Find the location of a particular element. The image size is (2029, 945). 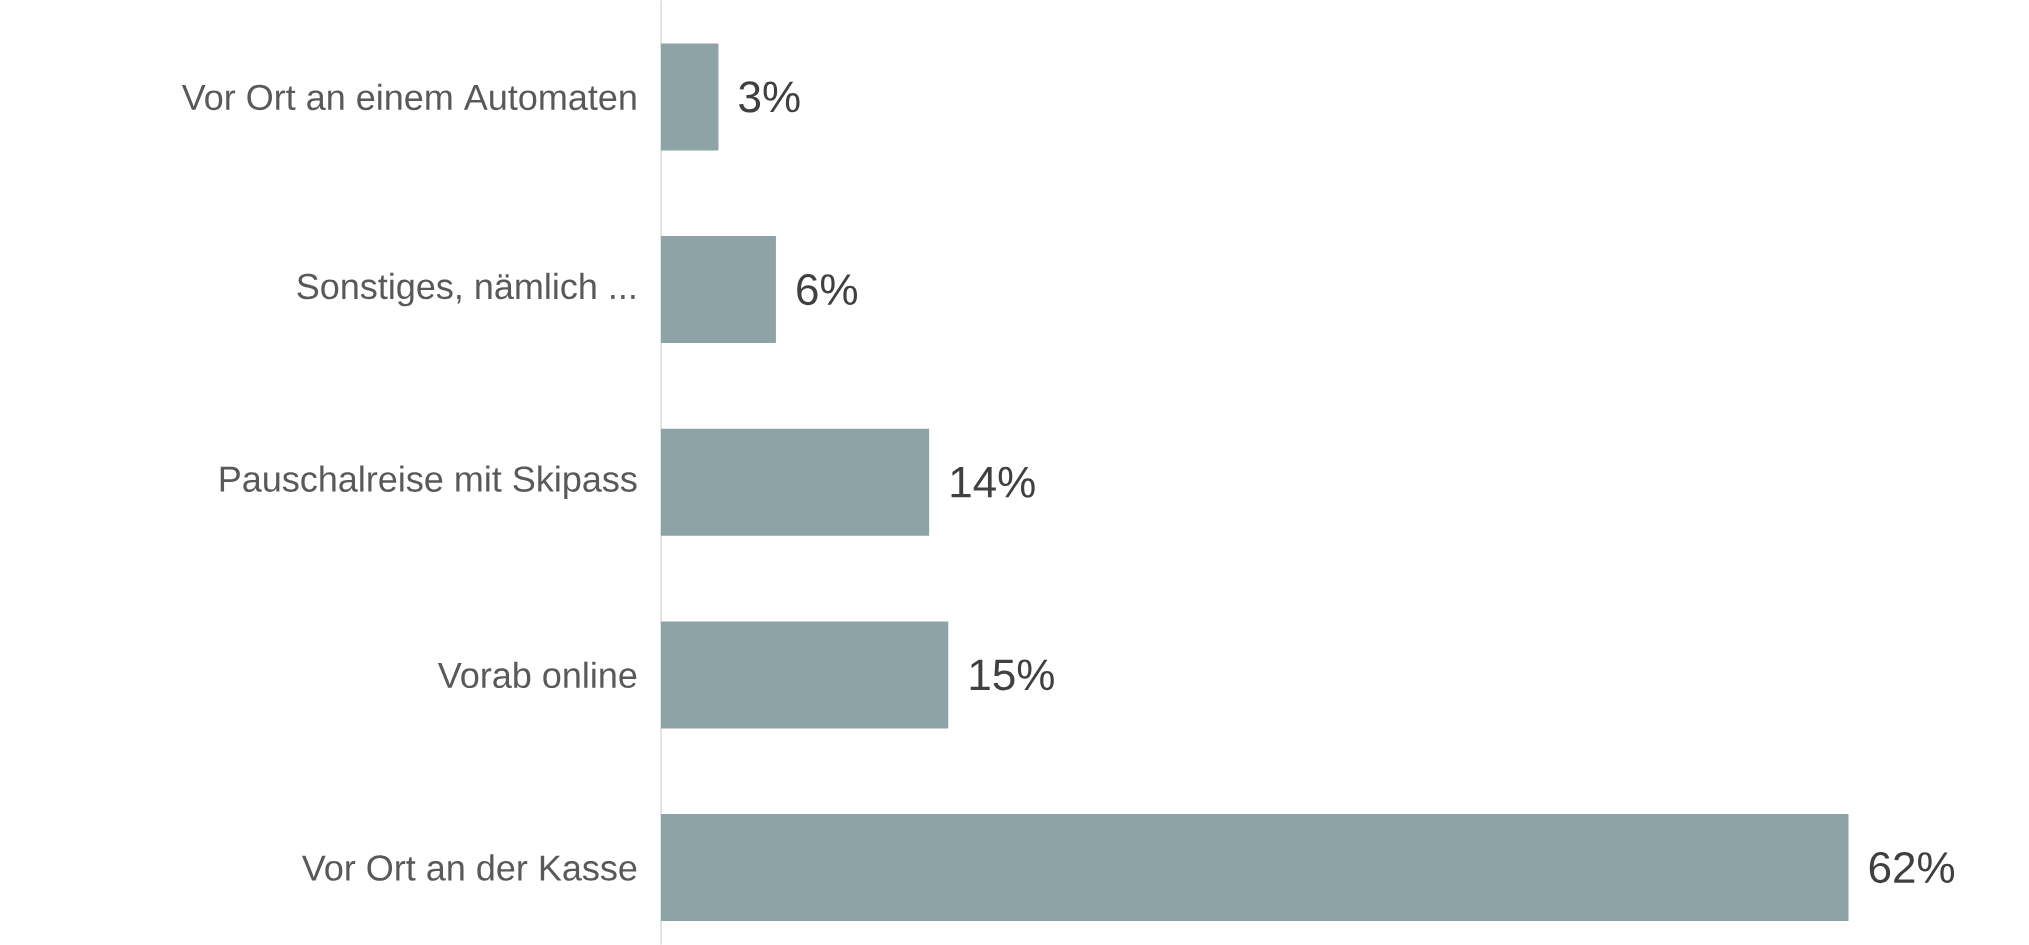

data-label: 6% is located at coordinates (827, 289).